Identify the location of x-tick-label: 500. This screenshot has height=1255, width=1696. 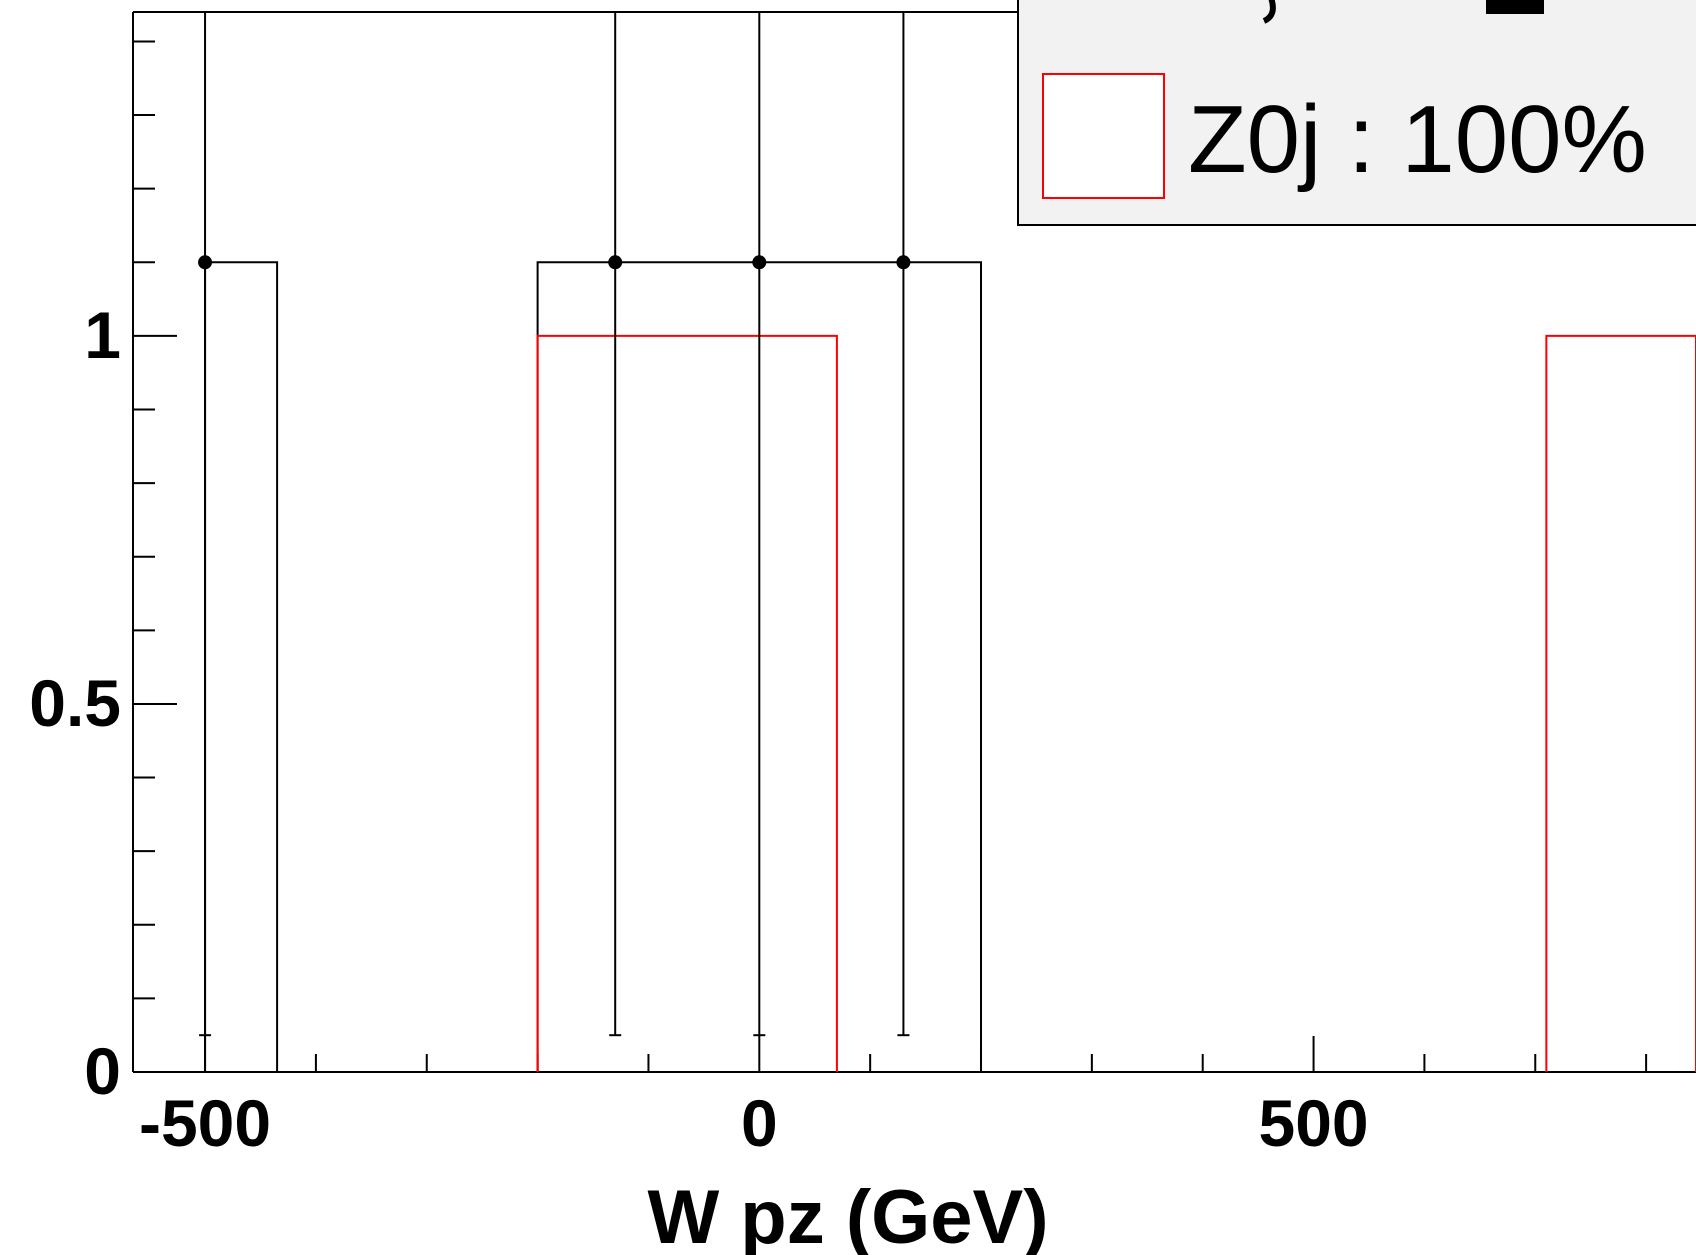
(1314, 1123).